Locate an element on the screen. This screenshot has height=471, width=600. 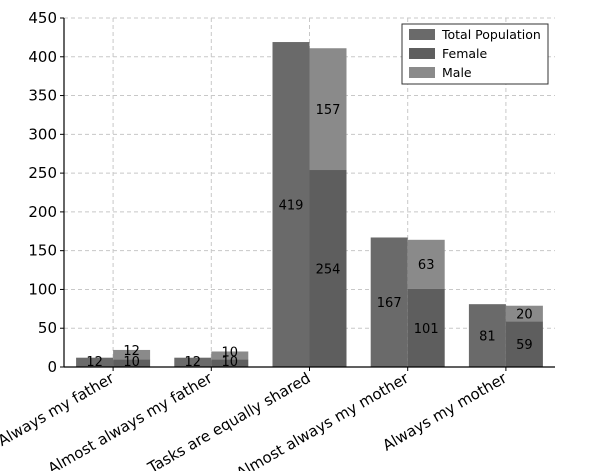
data-label-male: 20 is located at coordinates (524, 314).